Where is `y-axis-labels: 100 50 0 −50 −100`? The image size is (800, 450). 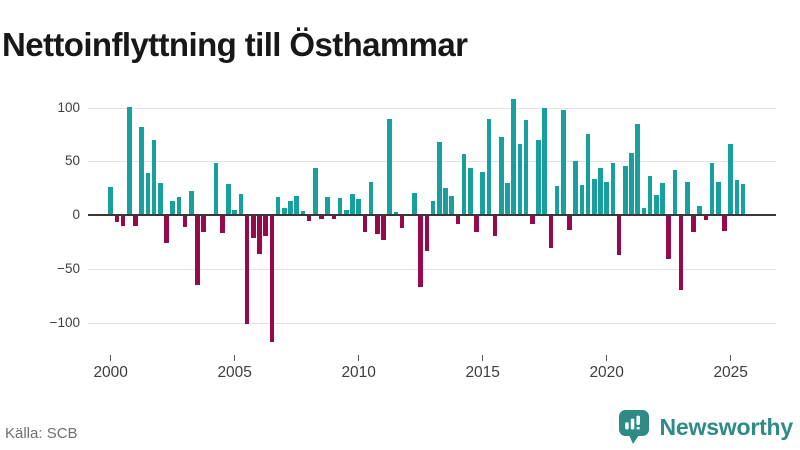
y-axis-labels: 100 50 0 −50 −100 is located at coordinates (58, 222).